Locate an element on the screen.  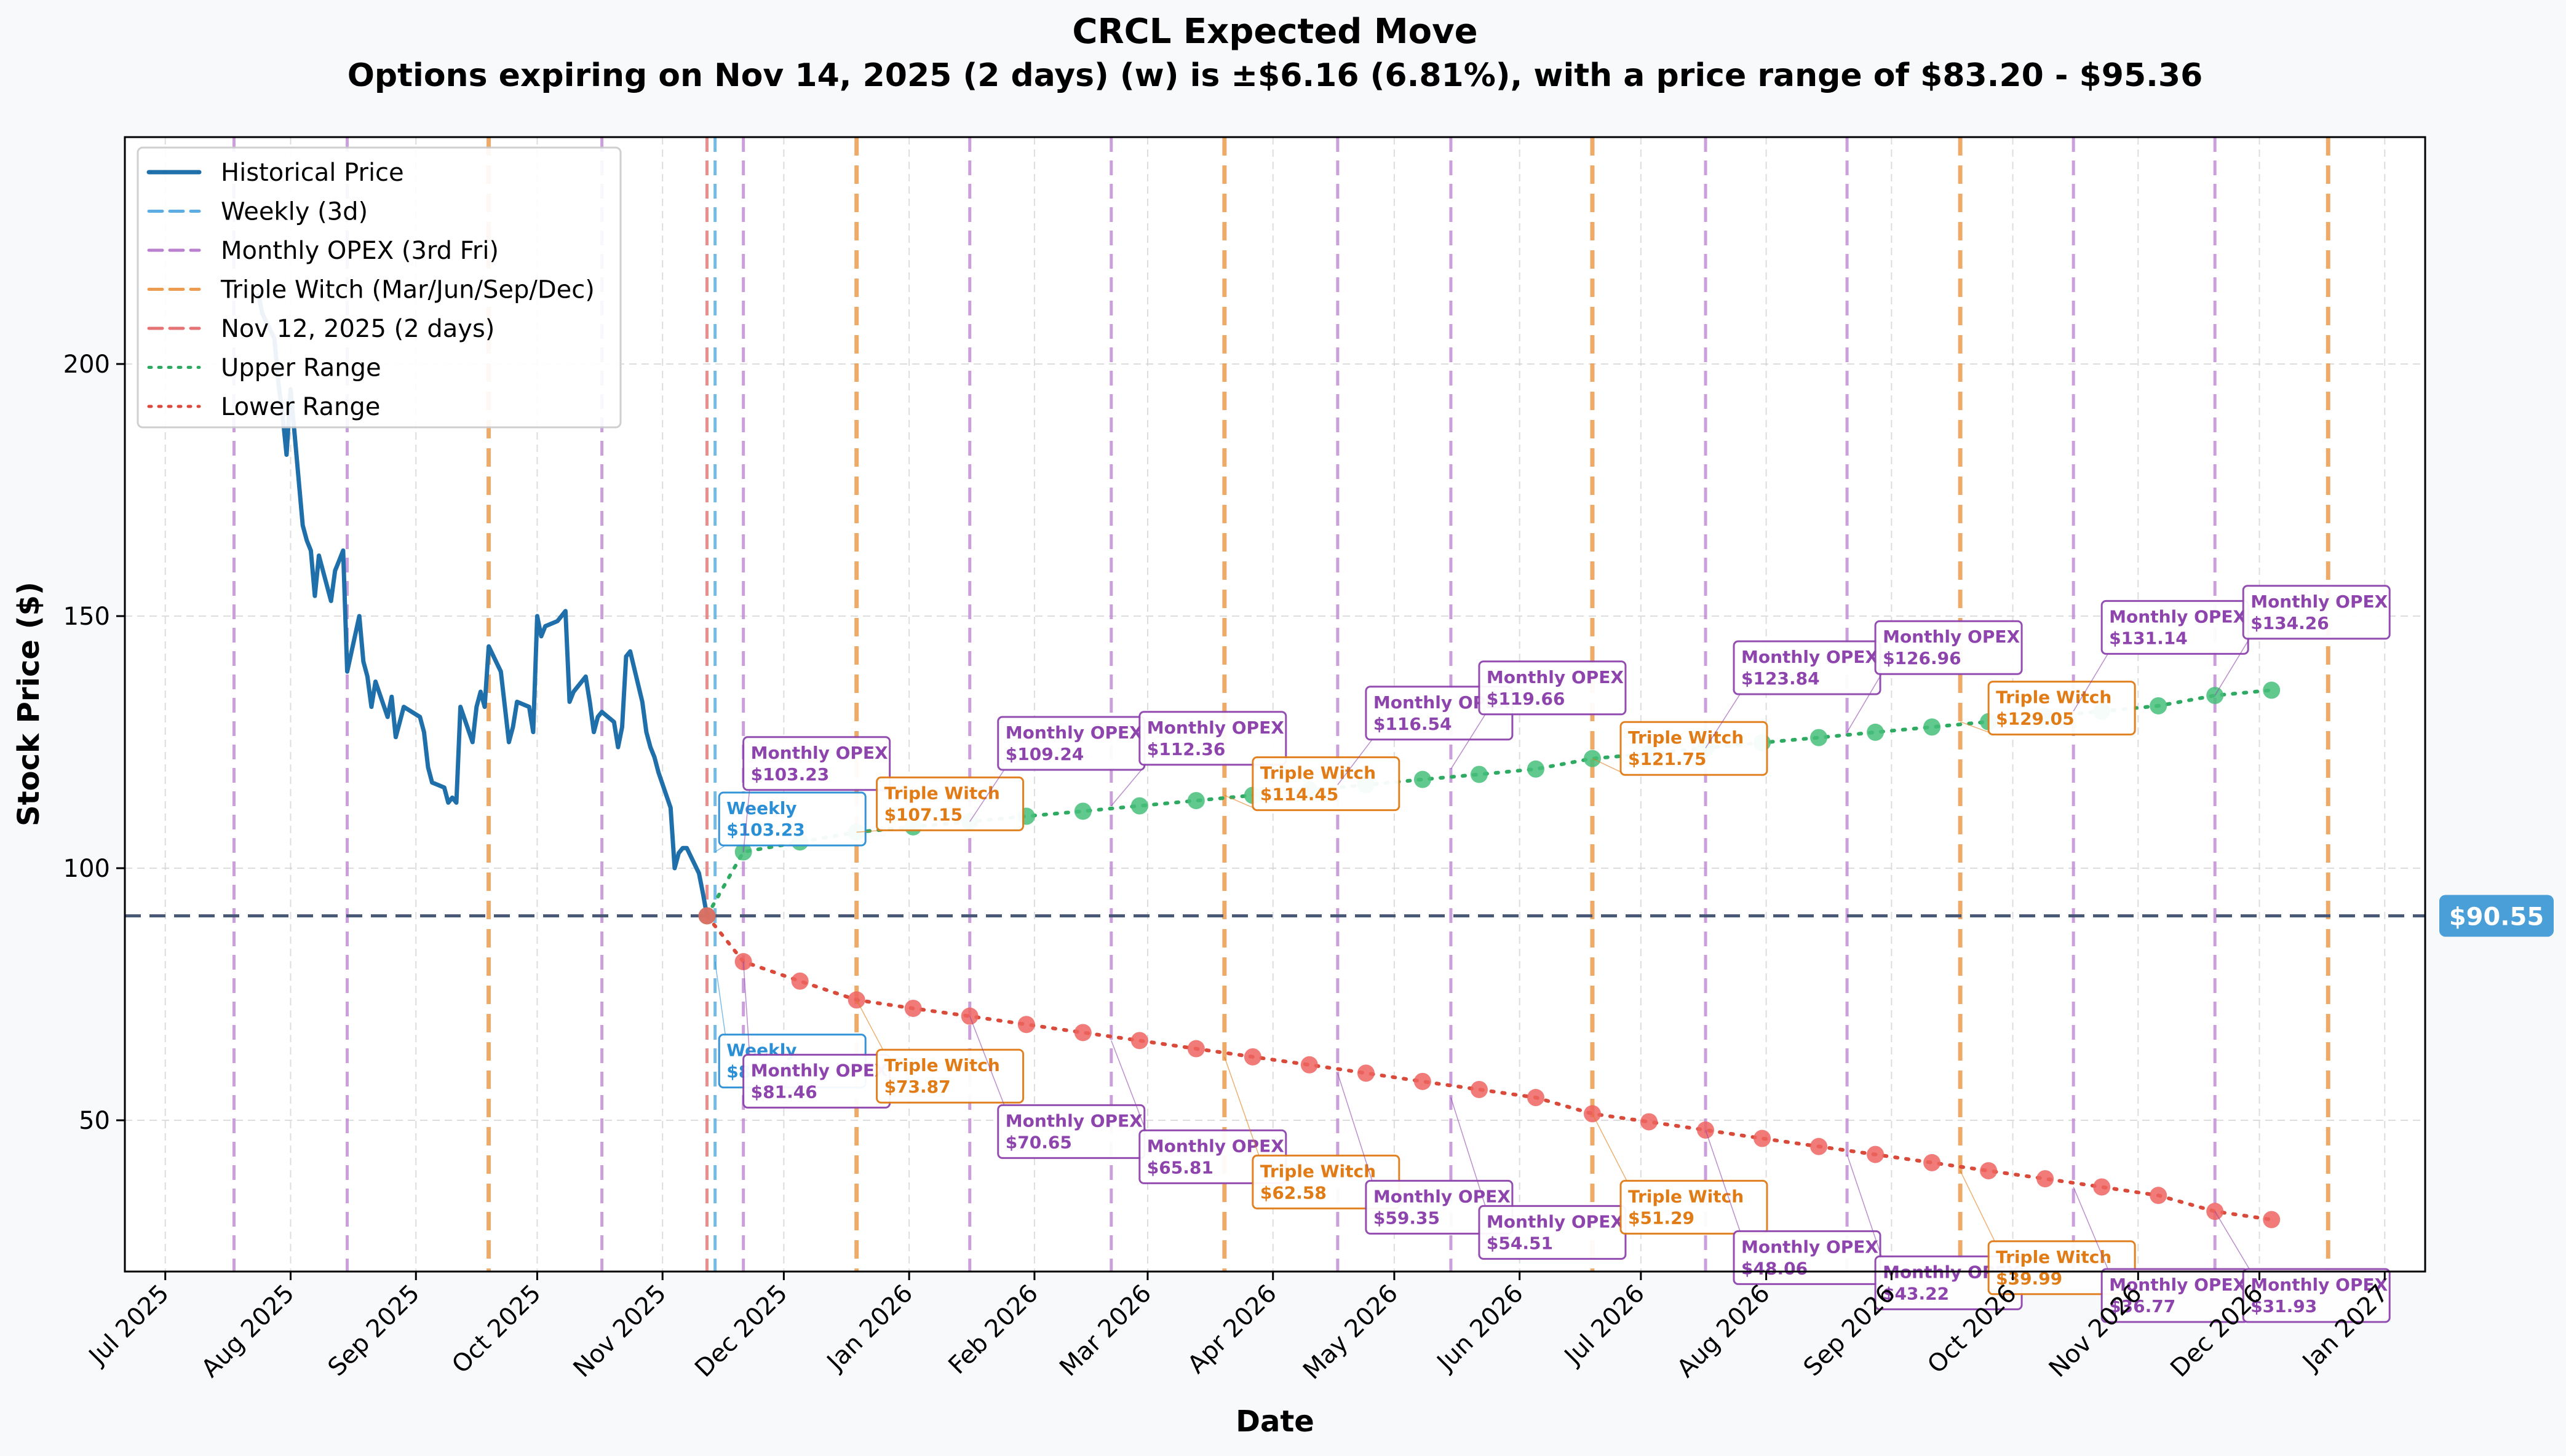
price-badge-label: $90.55 is located at coordinates (2496, 917).